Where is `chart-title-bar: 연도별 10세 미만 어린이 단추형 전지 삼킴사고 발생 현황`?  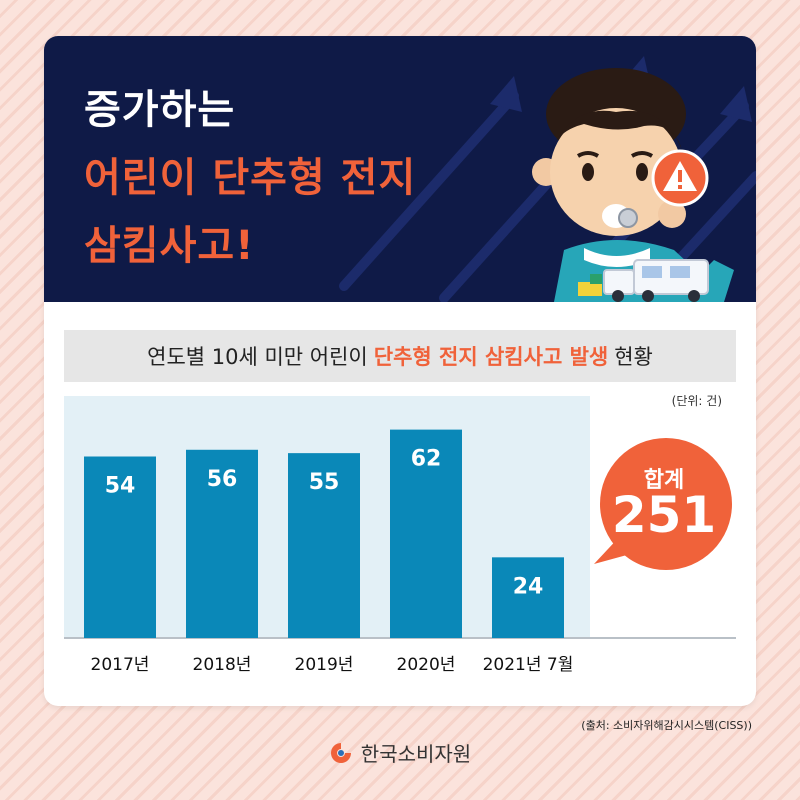
chart-title-bar: 연도별 10세 미만 어린이 단추형 전지 삼킴사고 발생 현황 is located at coordinates (400, 356).